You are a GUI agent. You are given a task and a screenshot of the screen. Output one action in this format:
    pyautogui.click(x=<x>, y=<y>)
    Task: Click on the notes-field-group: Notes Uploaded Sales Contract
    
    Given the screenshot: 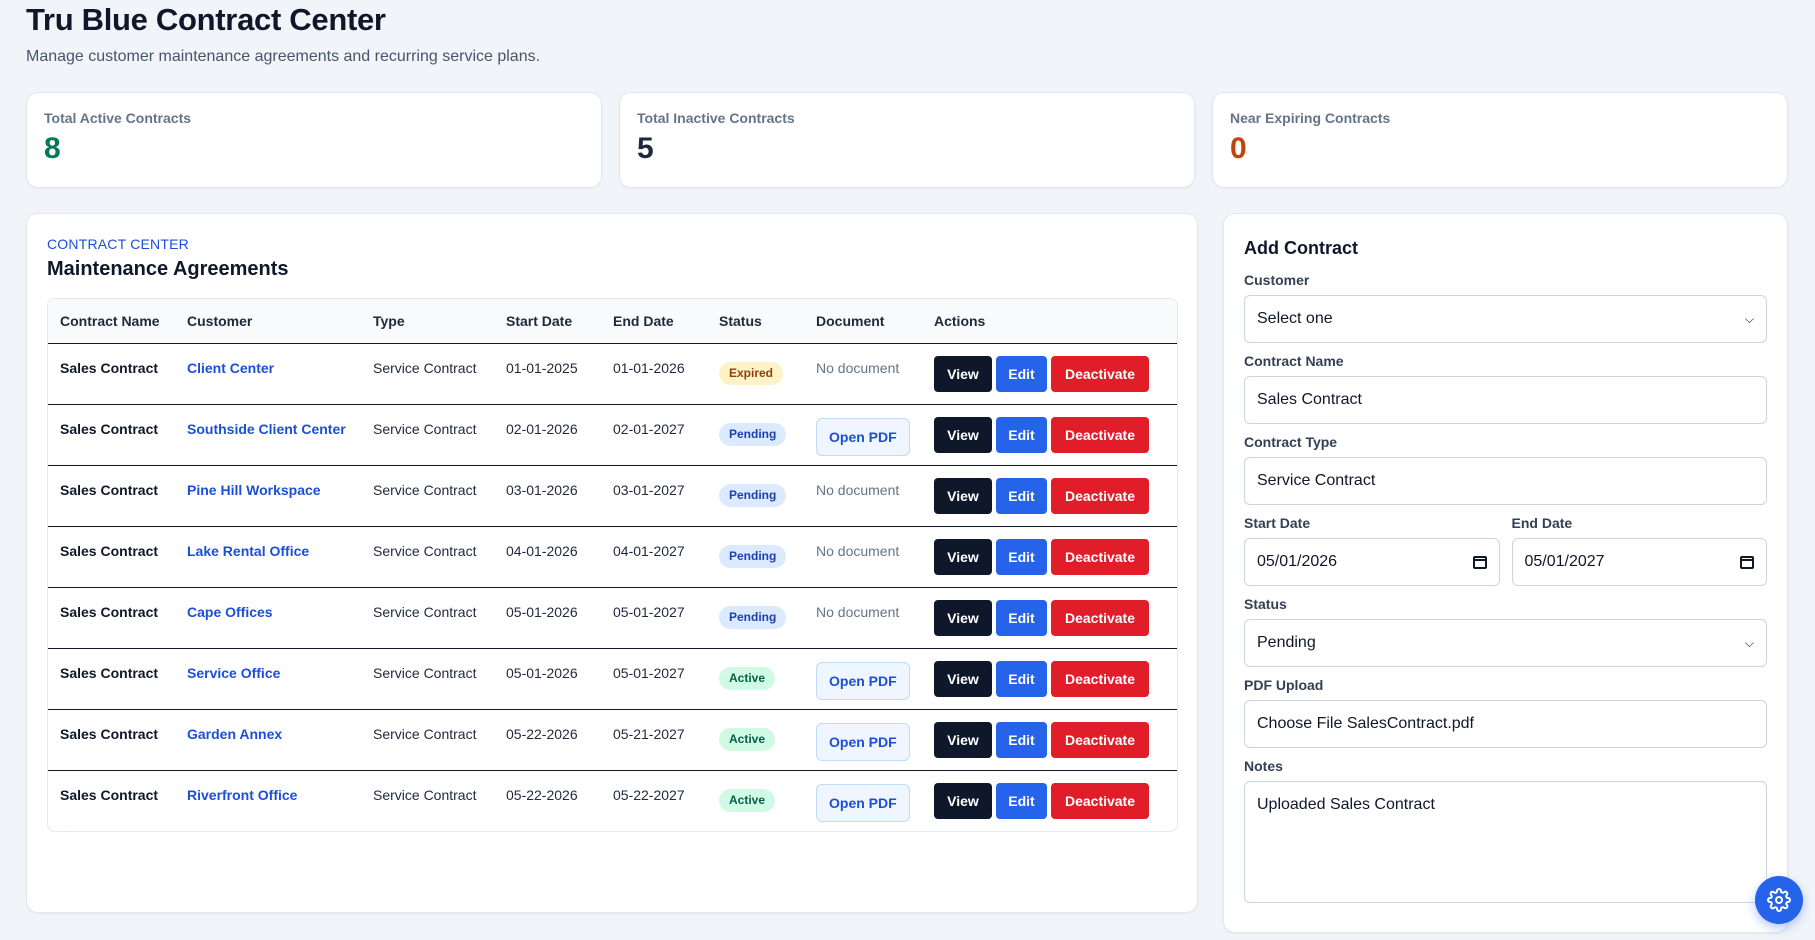 What is the action you would take?
    pyautogui.click(x=1505, y=830)
    